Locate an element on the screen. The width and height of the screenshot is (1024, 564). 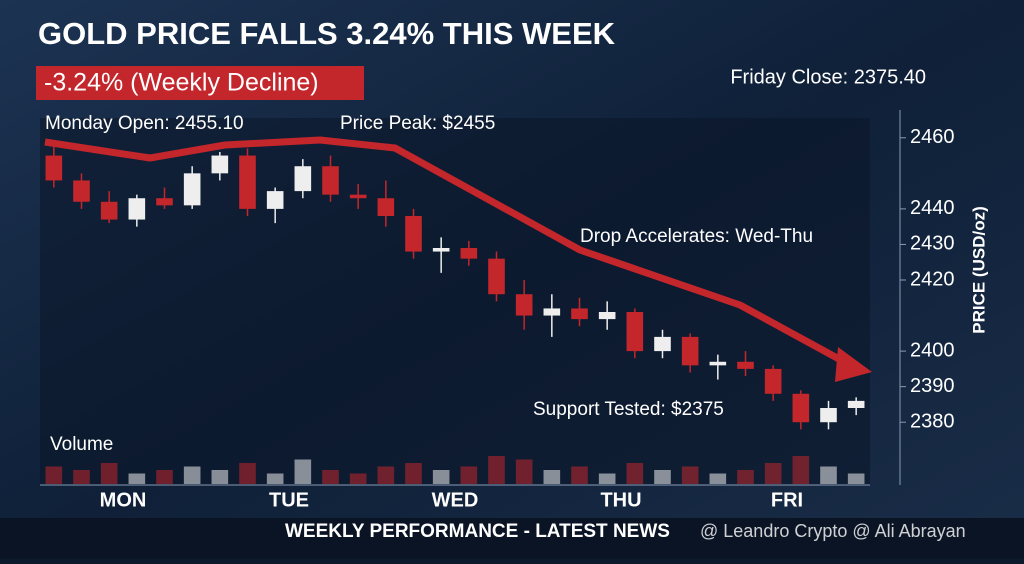
annotation: Support Tested: $2375 is located at coordinates (628, 409).